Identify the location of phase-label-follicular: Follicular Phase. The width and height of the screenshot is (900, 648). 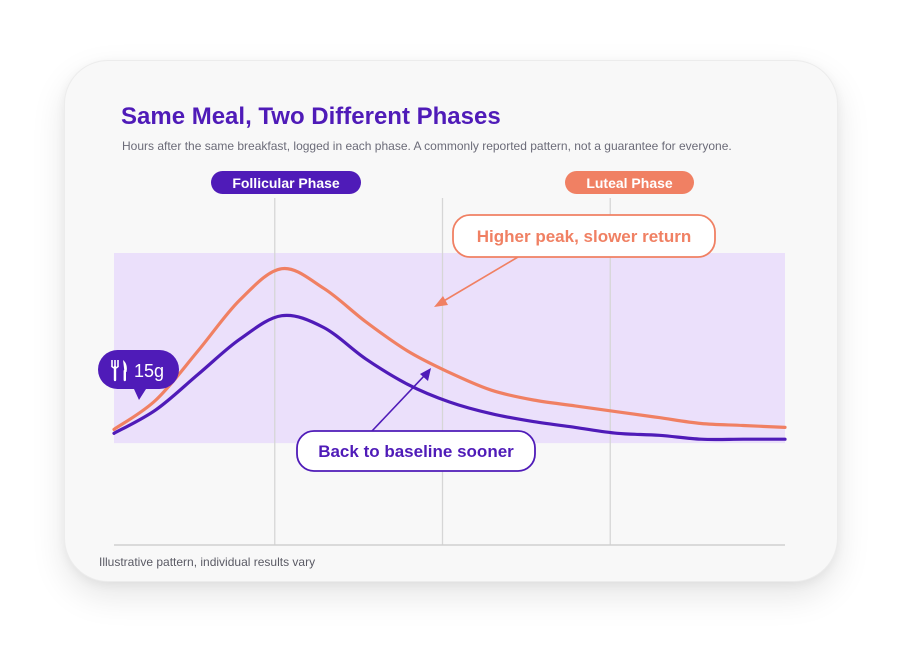
(286, 182).